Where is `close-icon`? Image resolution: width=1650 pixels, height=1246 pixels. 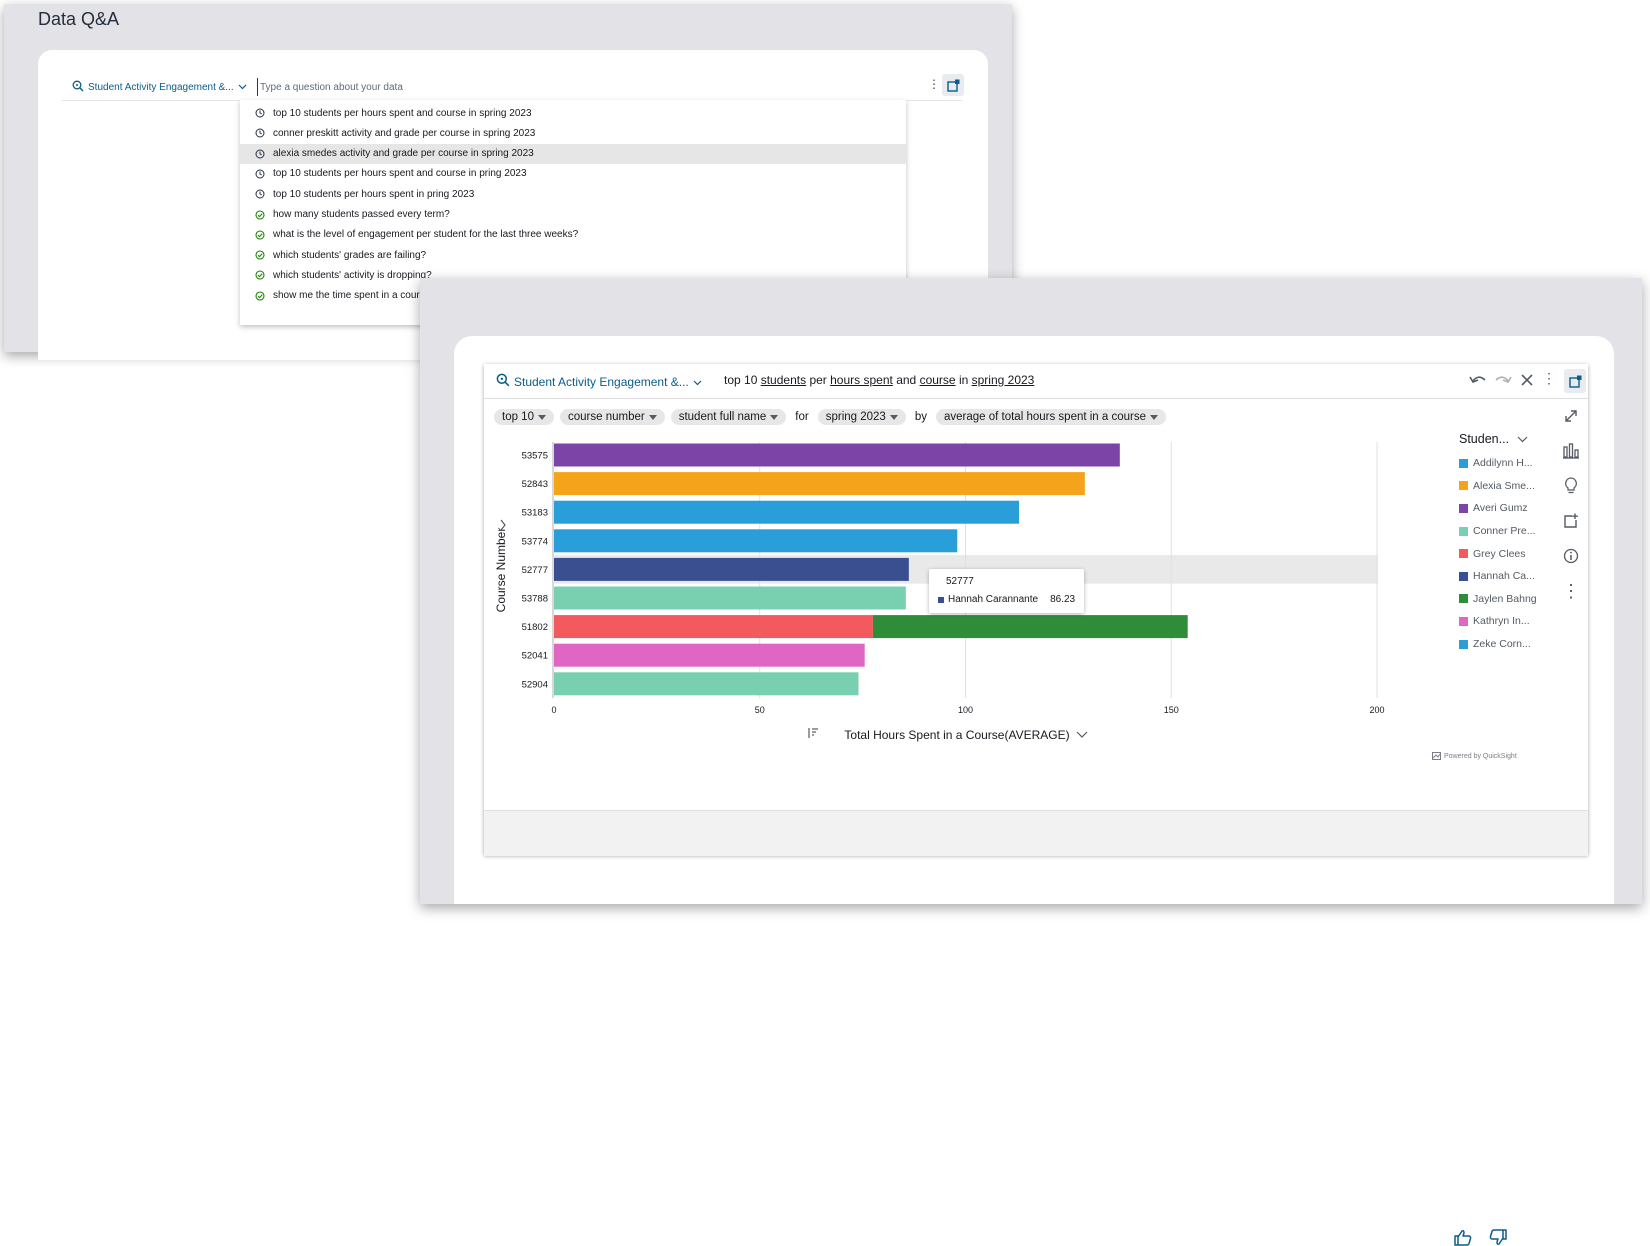
close-icon is located at coordinates (1527, 380).